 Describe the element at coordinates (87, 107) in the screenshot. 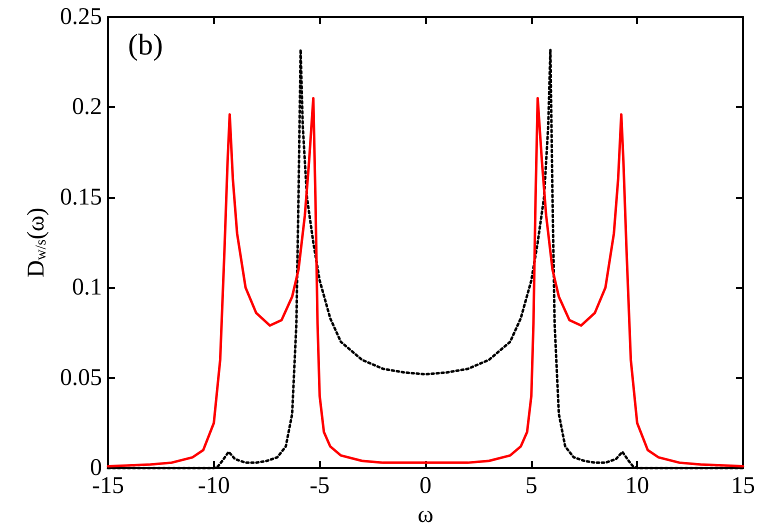

I see `y-tick-label: 0.2` at that location.